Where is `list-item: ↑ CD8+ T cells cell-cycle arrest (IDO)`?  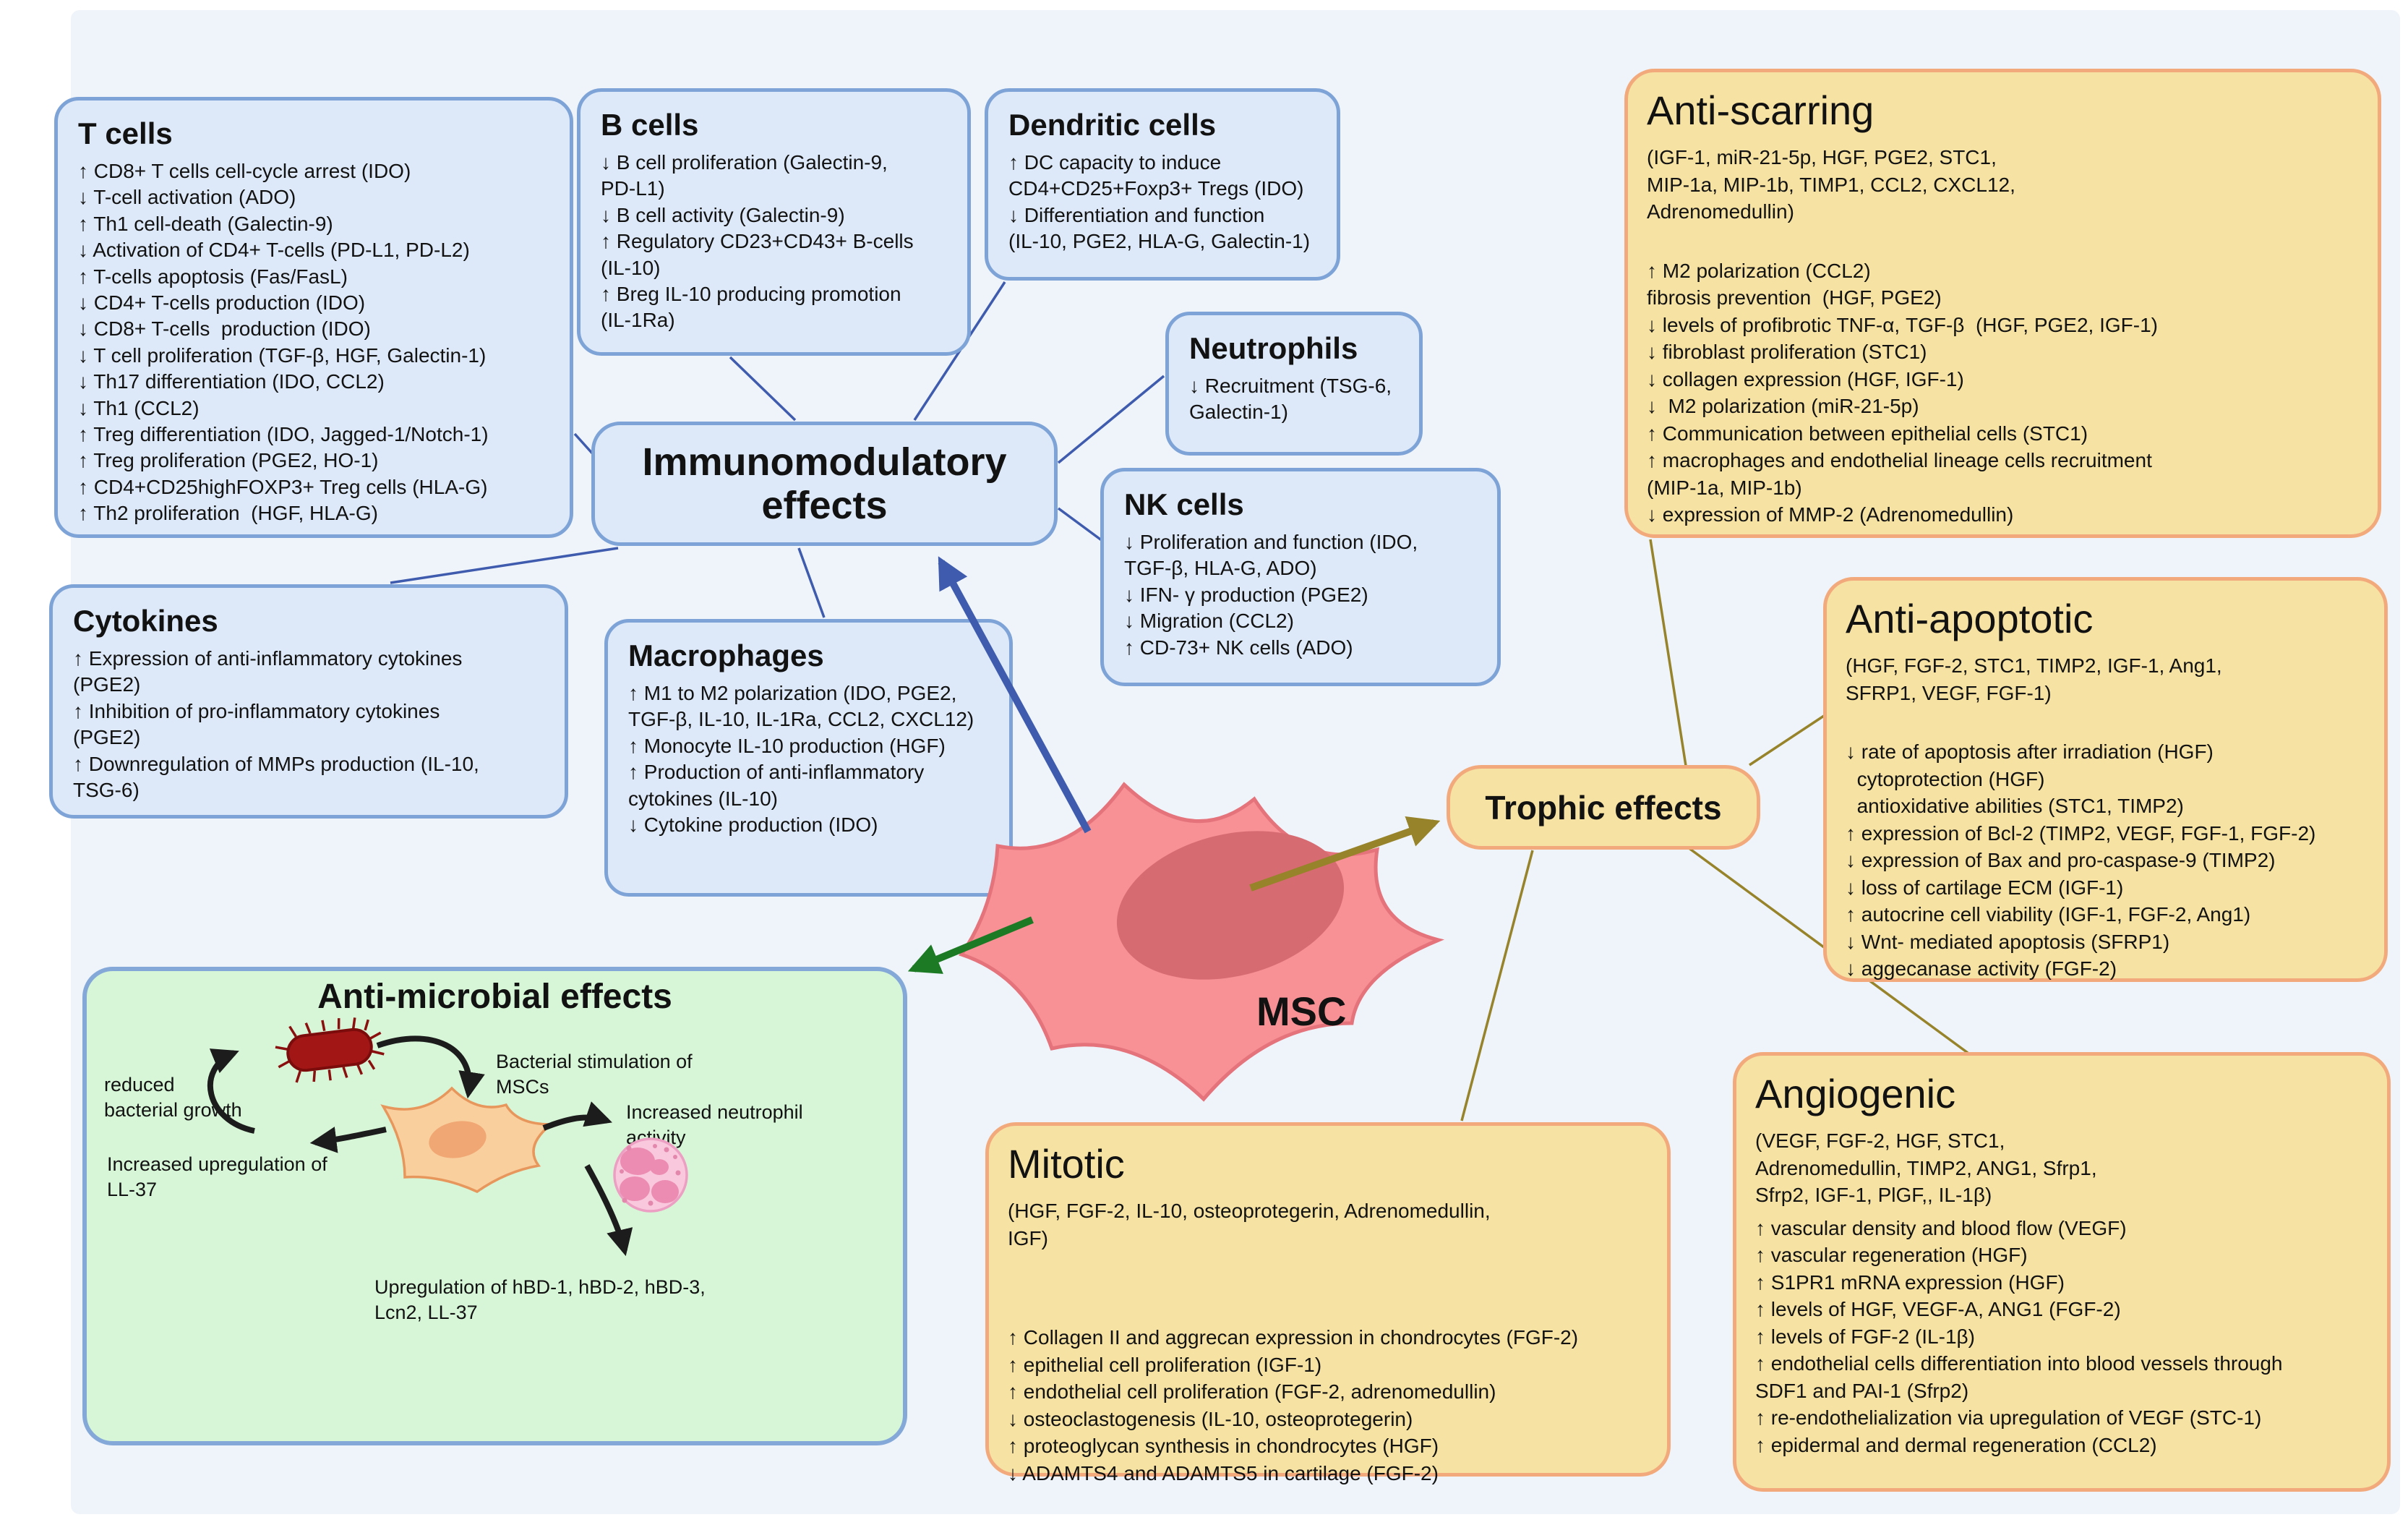 list-item: ↑ CD8+ T cells cell-cycle arrest (IDO) is located at coordinates (245, 171).